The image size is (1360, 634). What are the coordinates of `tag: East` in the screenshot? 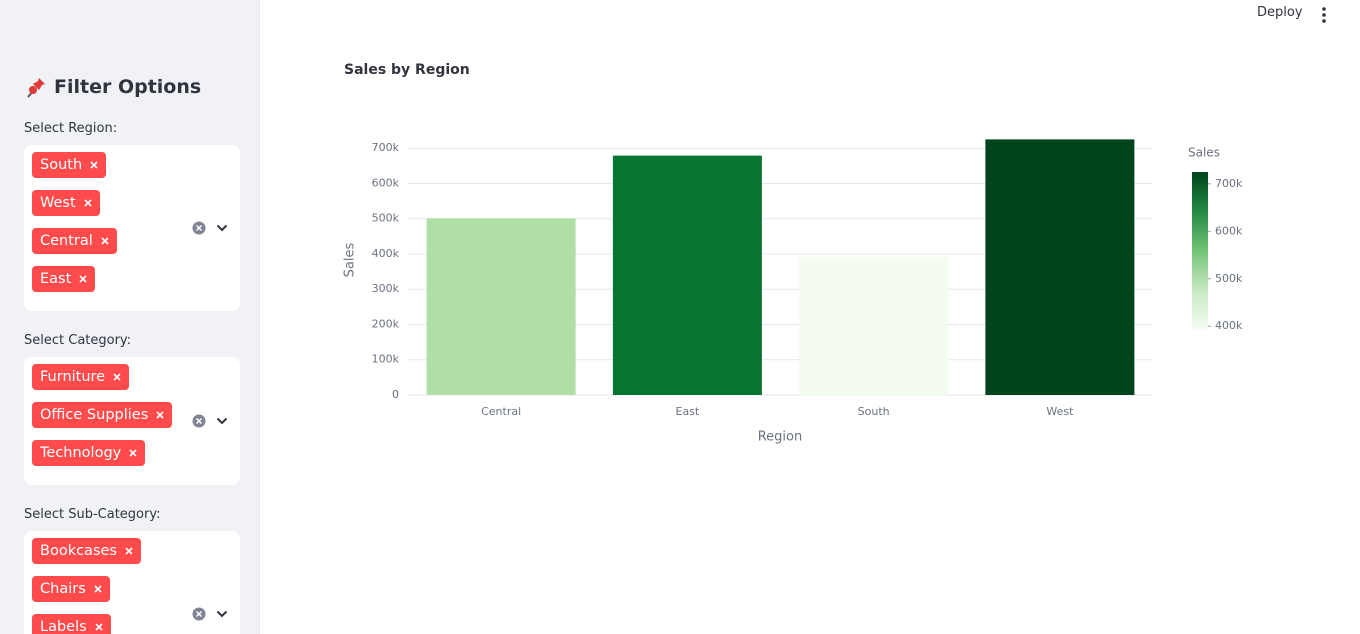 It's located at (64, 279).